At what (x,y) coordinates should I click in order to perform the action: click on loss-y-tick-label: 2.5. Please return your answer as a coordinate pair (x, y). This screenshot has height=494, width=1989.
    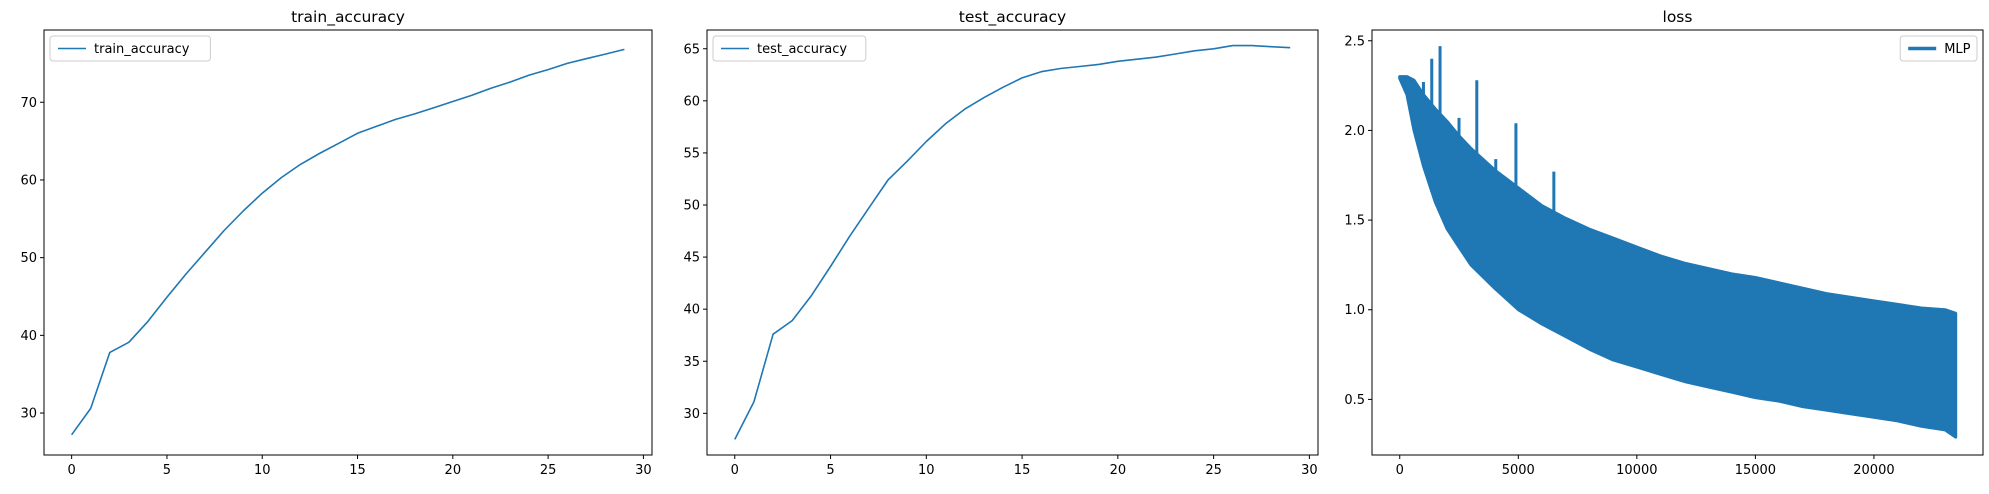
    Looking at the image, I should click on (1354, 41).